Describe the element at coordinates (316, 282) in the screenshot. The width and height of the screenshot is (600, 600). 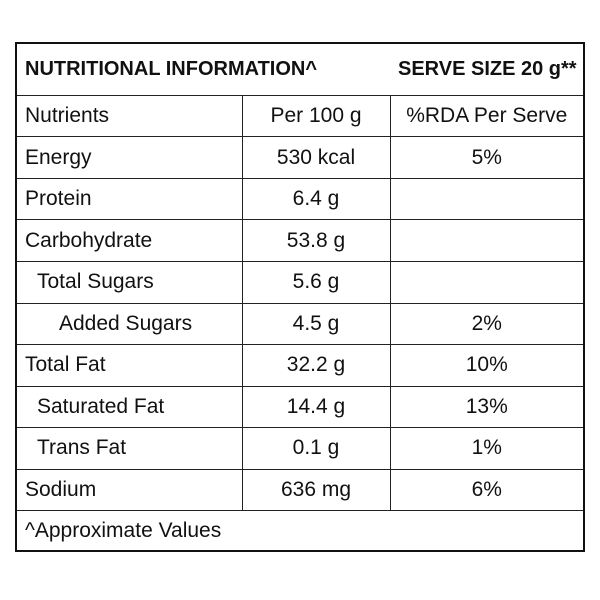
I see `per-100g: 5.6 g` at that location.